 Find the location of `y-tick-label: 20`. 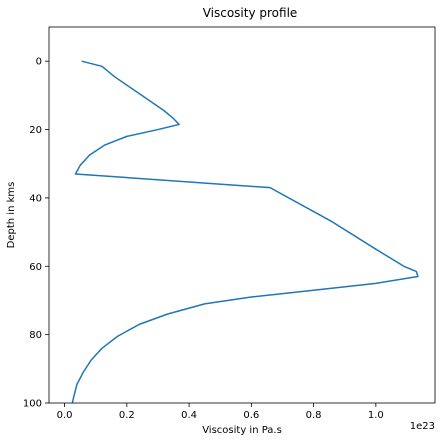

y-tick-label: 20 is located at coordinates (35, 130).